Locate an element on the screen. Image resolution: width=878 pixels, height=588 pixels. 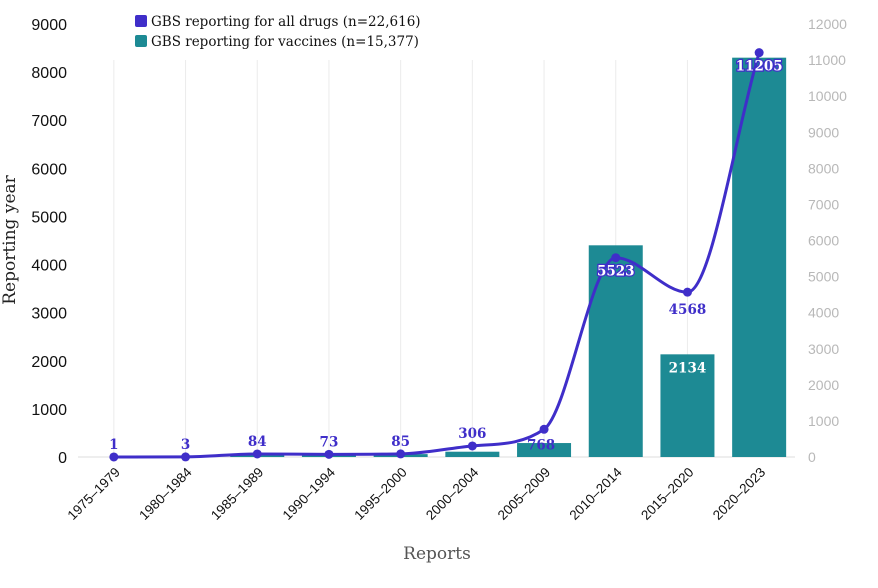
right-tick-label: 12000 is located at coordinates (827, 24).